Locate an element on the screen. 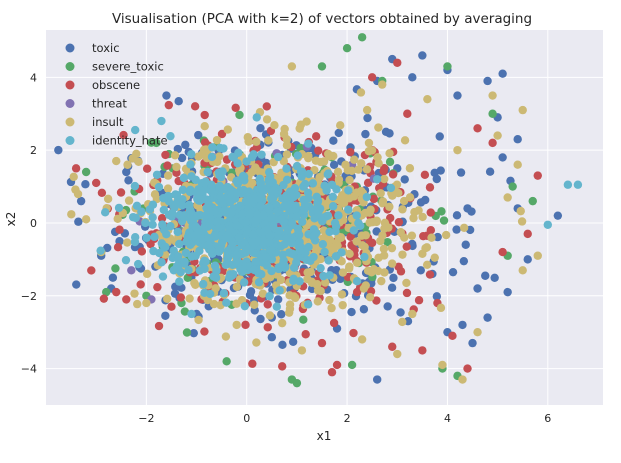 The image size is (621, 463). x-tick-label: 0 is located at coordinates (246, 418).